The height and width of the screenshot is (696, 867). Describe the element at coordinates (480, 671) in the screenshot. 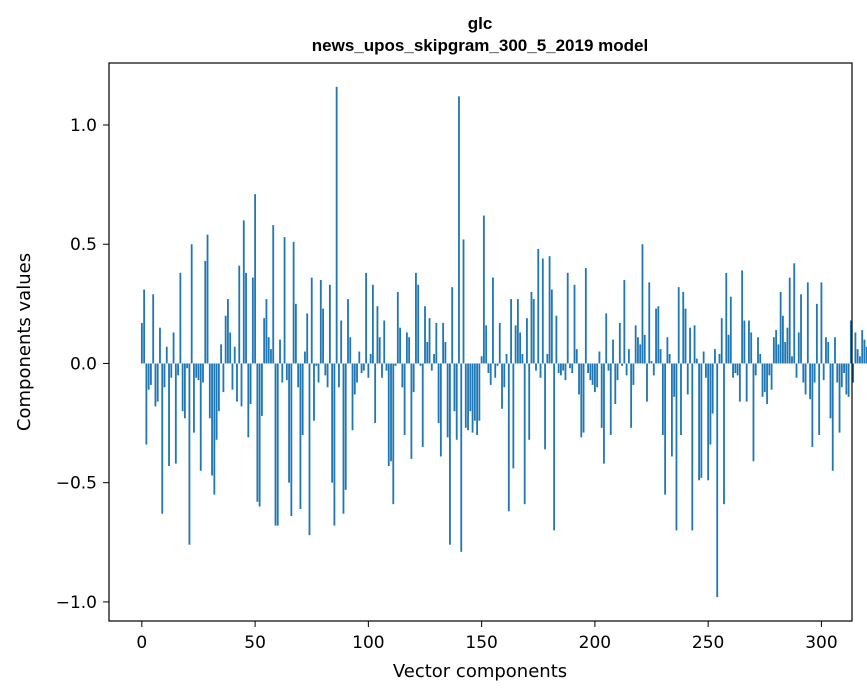

I see `x-axis-label: Vector components` at that location.